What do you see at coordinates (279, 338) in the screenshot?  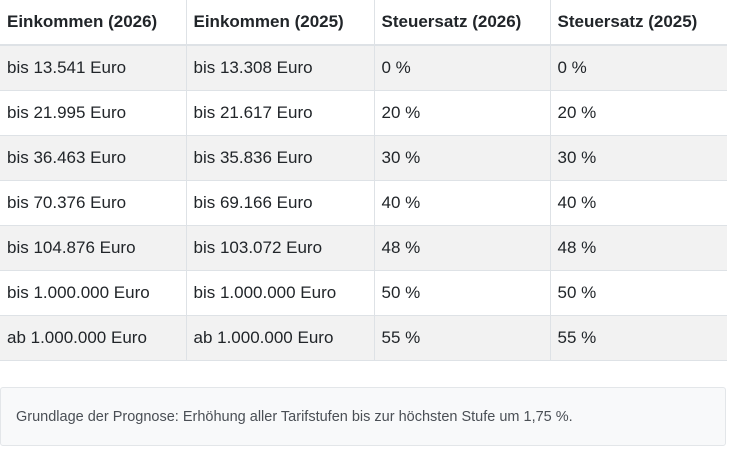 I see `cell-income-2025: ab 1.000.000 Euro` at bounding box center [279, 338].